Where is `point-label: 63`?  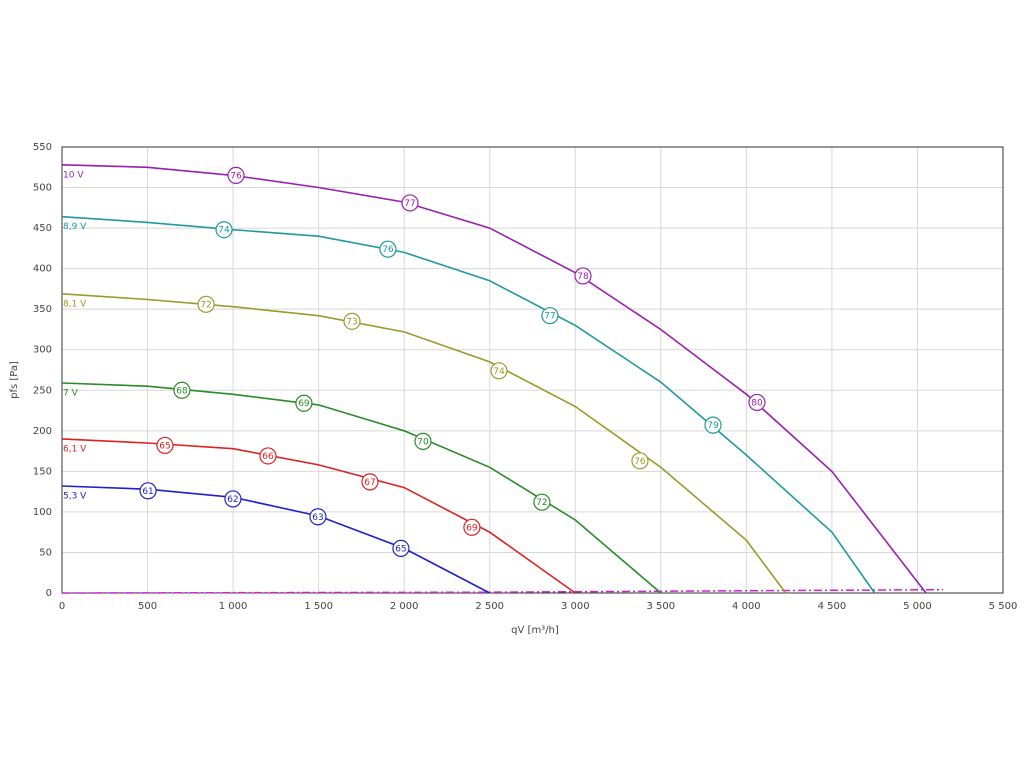 point-label: 63 is located at coordinates (317, 518).